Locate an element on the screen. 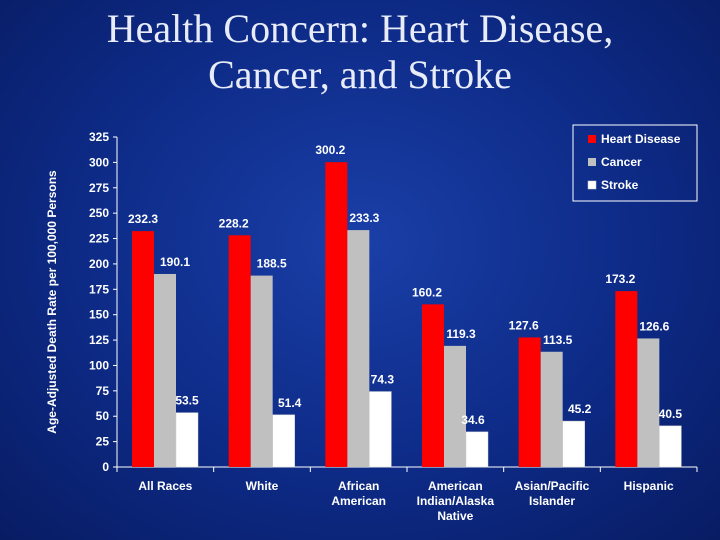 The width and height of the screenshot is (720, 540). y-tick-label: 75 is located at coordinates (103, 391).